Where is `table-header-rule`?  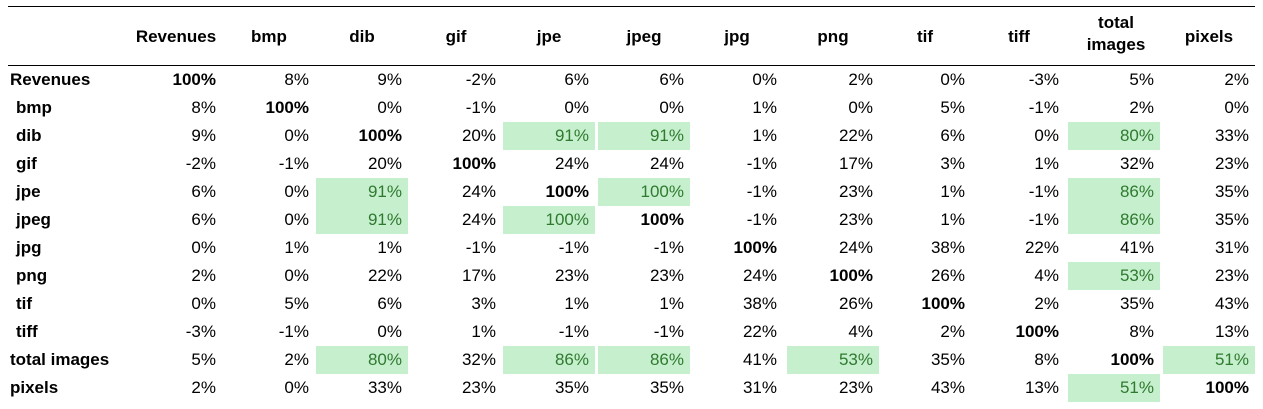
table-header-rule is located at coordinates (631, 65).